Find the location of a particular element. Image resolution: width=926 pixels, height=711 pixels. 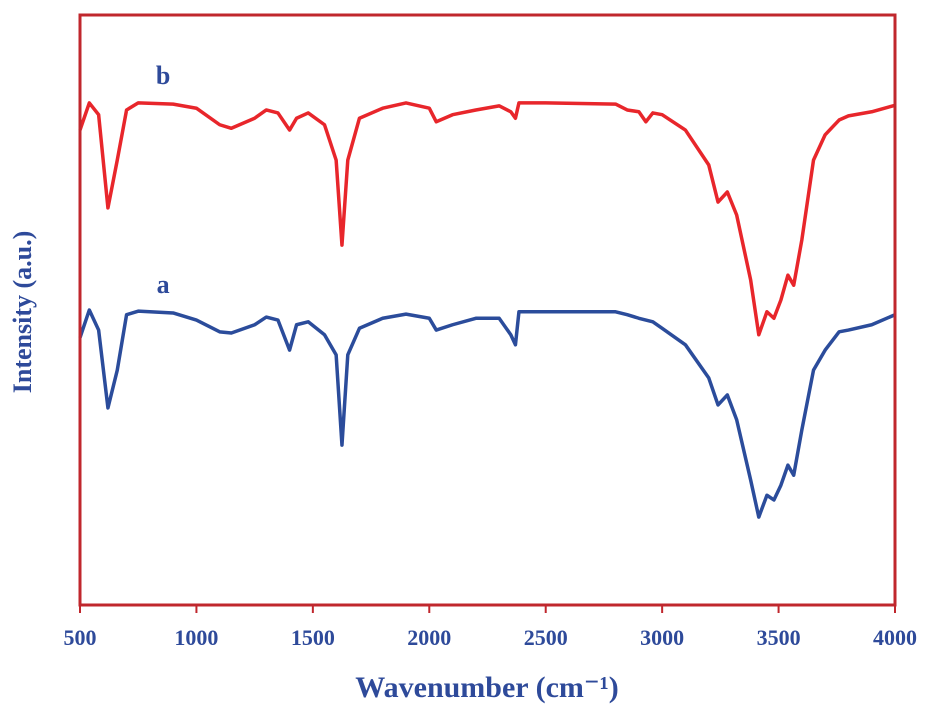

x-tick-label: 4000 is located at coordinates (895, 637).